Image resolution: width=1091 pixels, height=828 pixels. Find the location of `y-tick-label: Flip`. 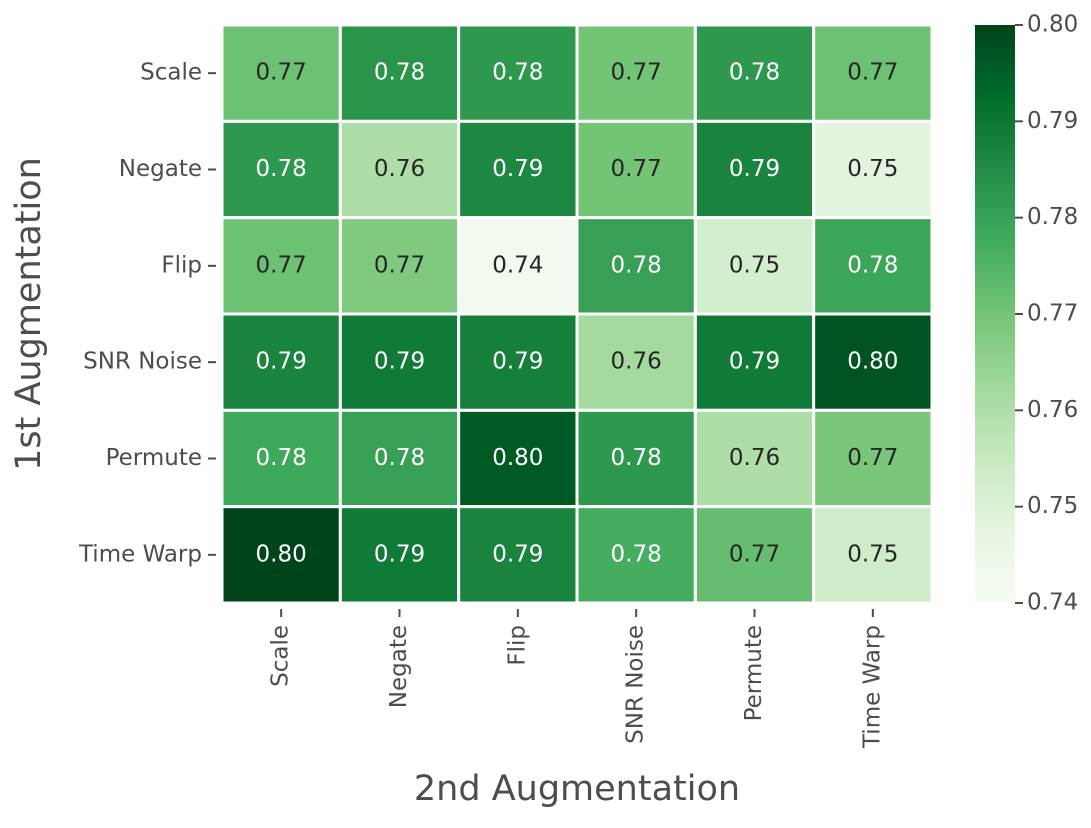

y-tick-label: Flip is located at coordinates (181, 265).